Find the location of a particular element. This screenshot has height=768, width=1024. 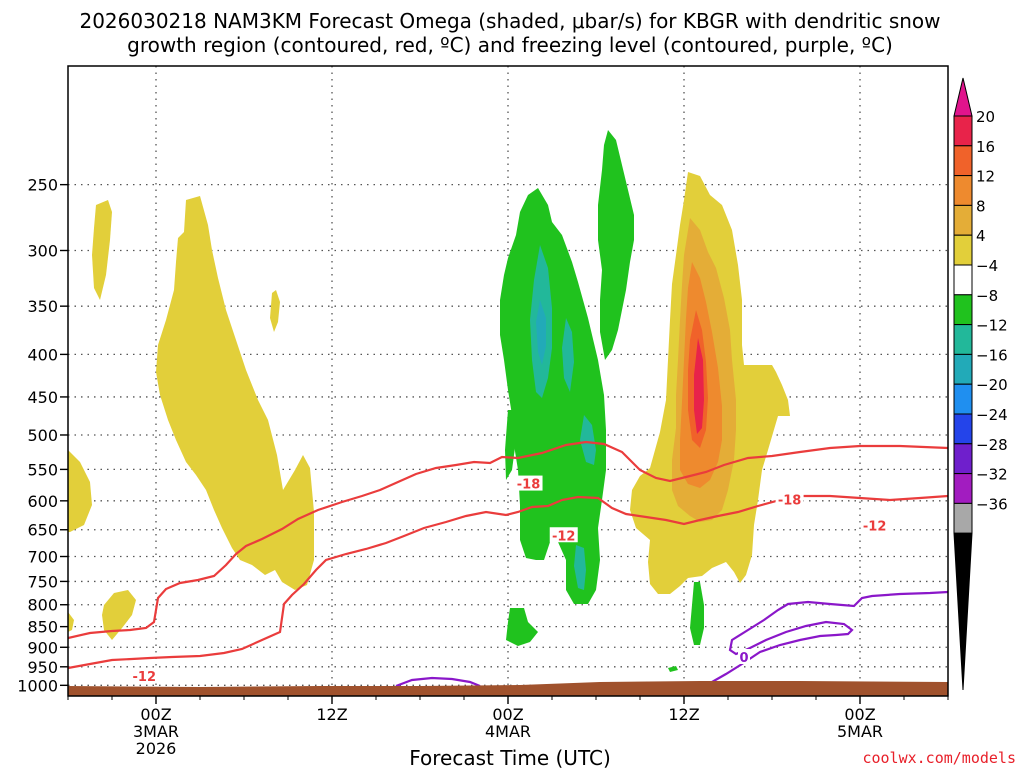

freezing-level-contours is located at coordinates (671, 639).